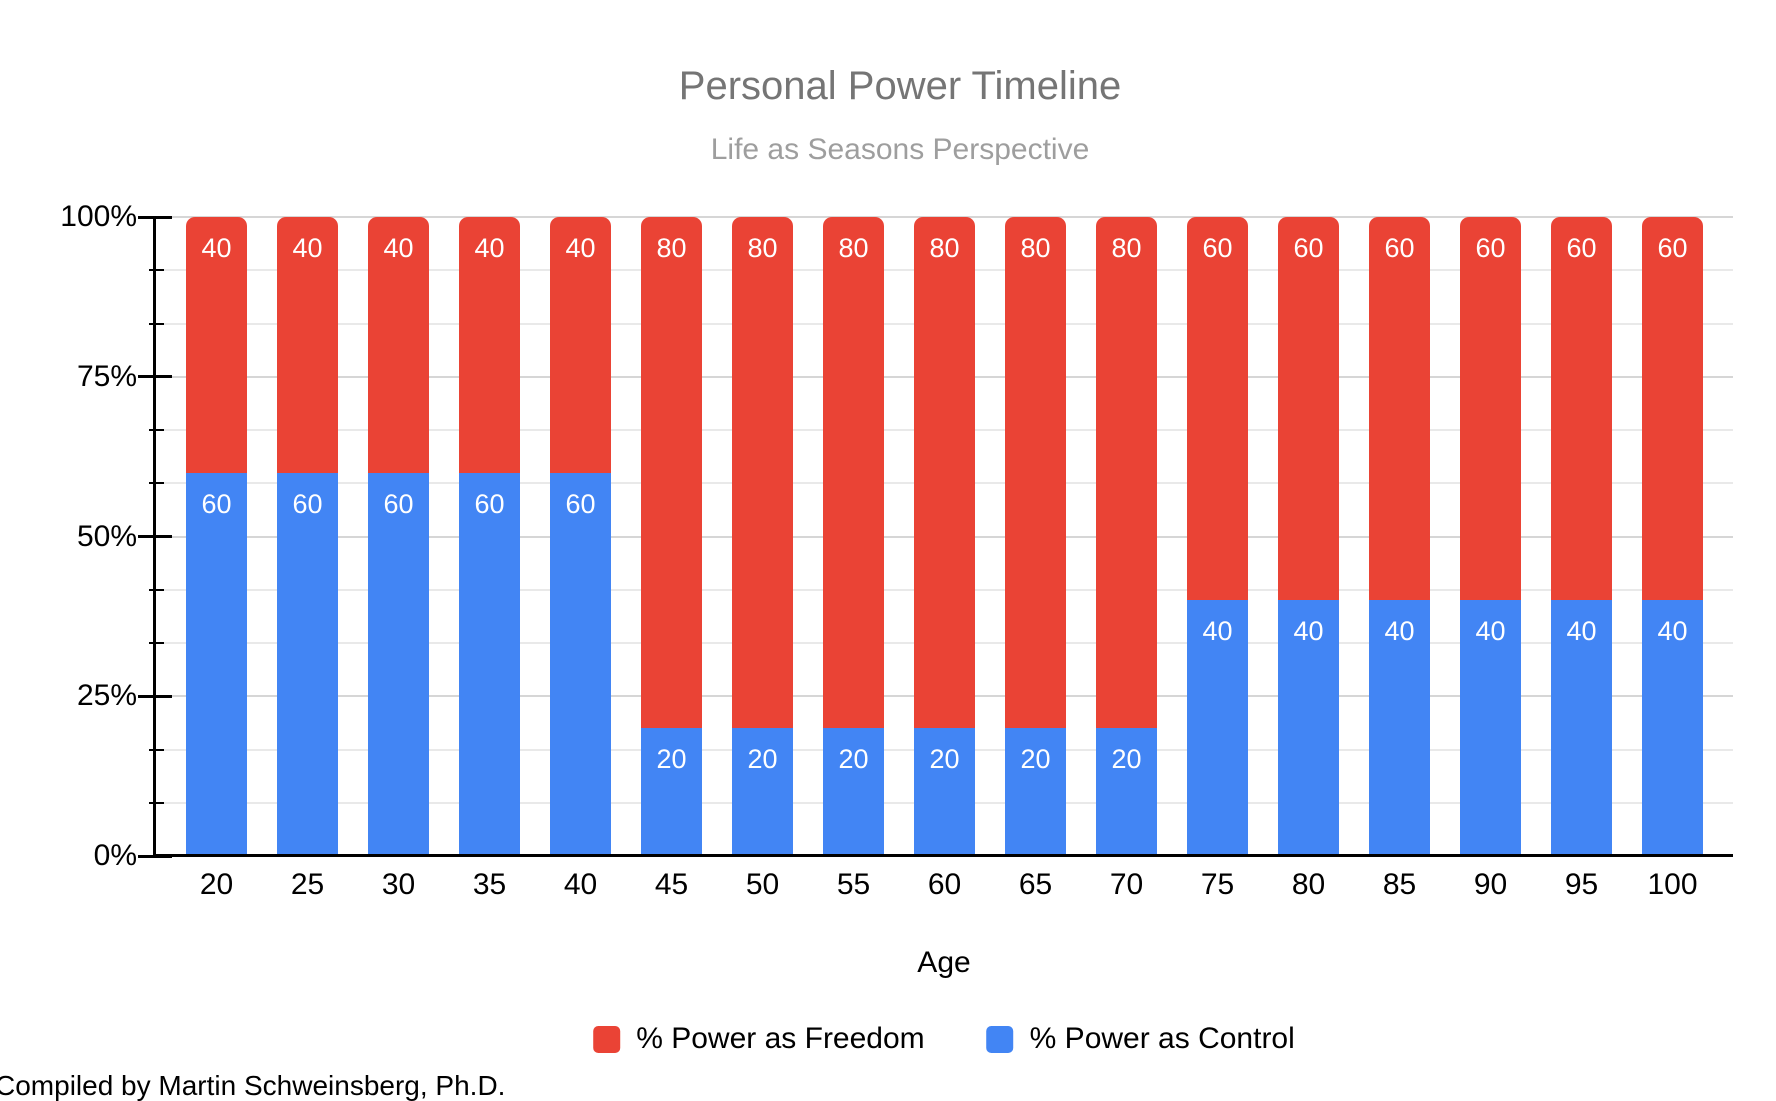  I want to click on x-axis-tick-label: 30, so click(398, 884).